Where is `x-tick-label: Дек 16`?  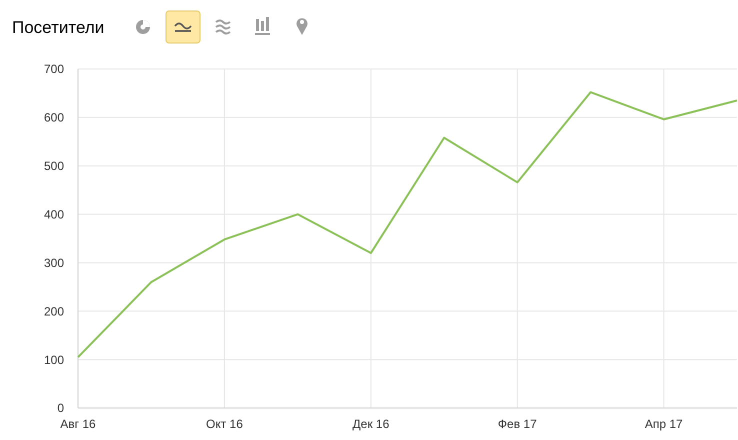 x-tick-label: Дек 16 is located at coordinates (371, 424).